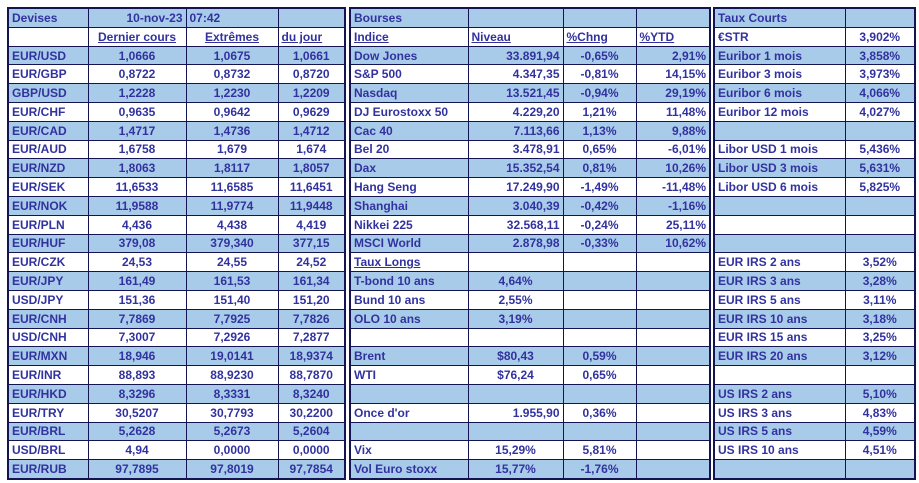 Image resolution: width=919 pixels, height=483 pixels. I want to click on cell: 3,902%, so click(880, 36).